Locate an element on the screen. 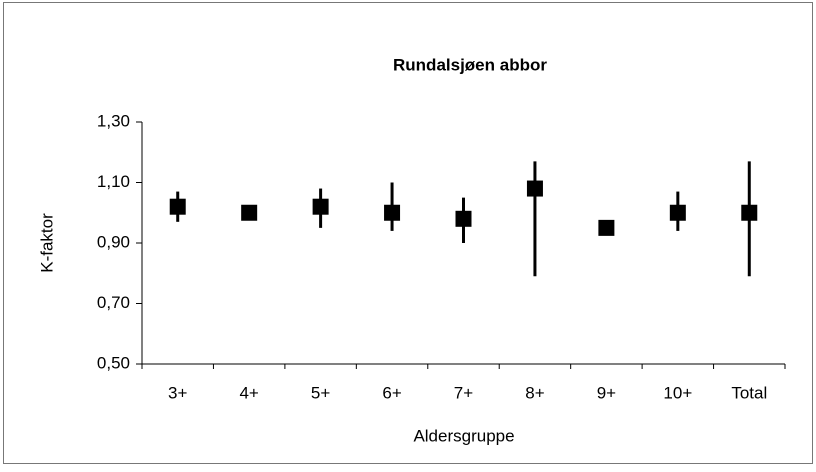 This screenshot has height=472, width=816. x-tick-label: Total is located at coordinates (749, 392).